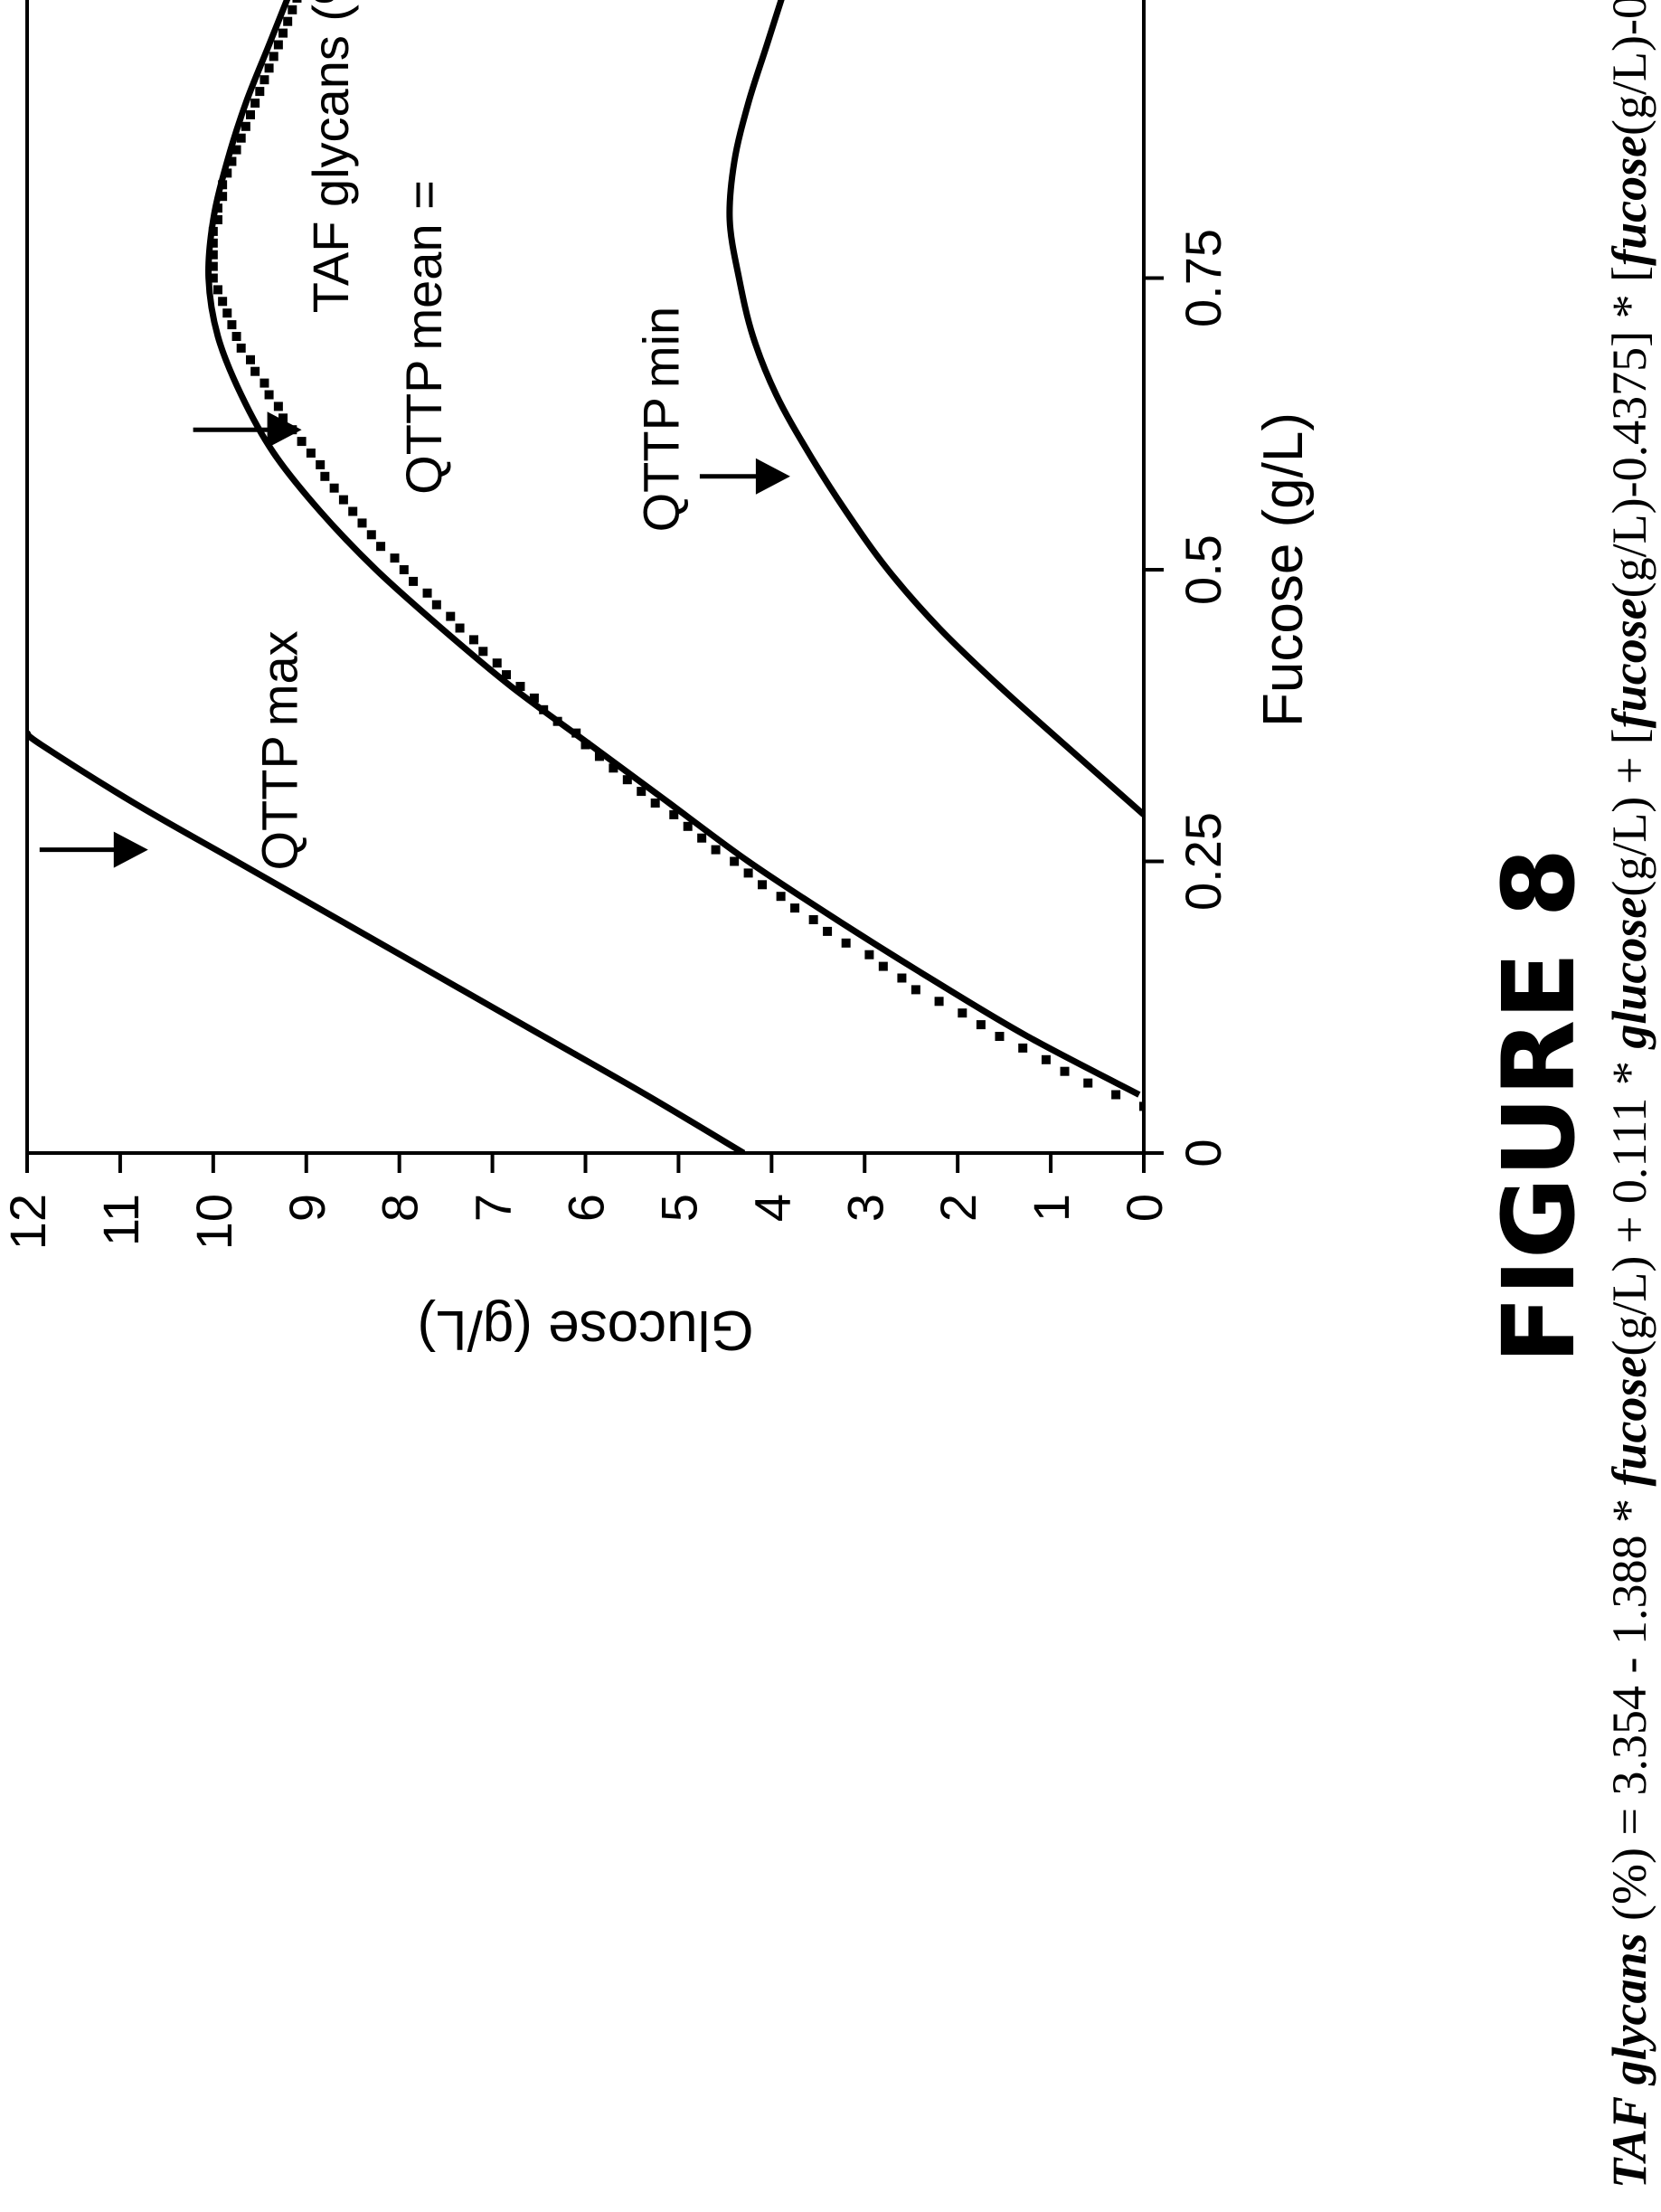  Describe the element at coordinates (1629, 1710) in the screenshot. I see `formula-lhs-rest: (%) = 3.354 - 1.388 *` at that location.